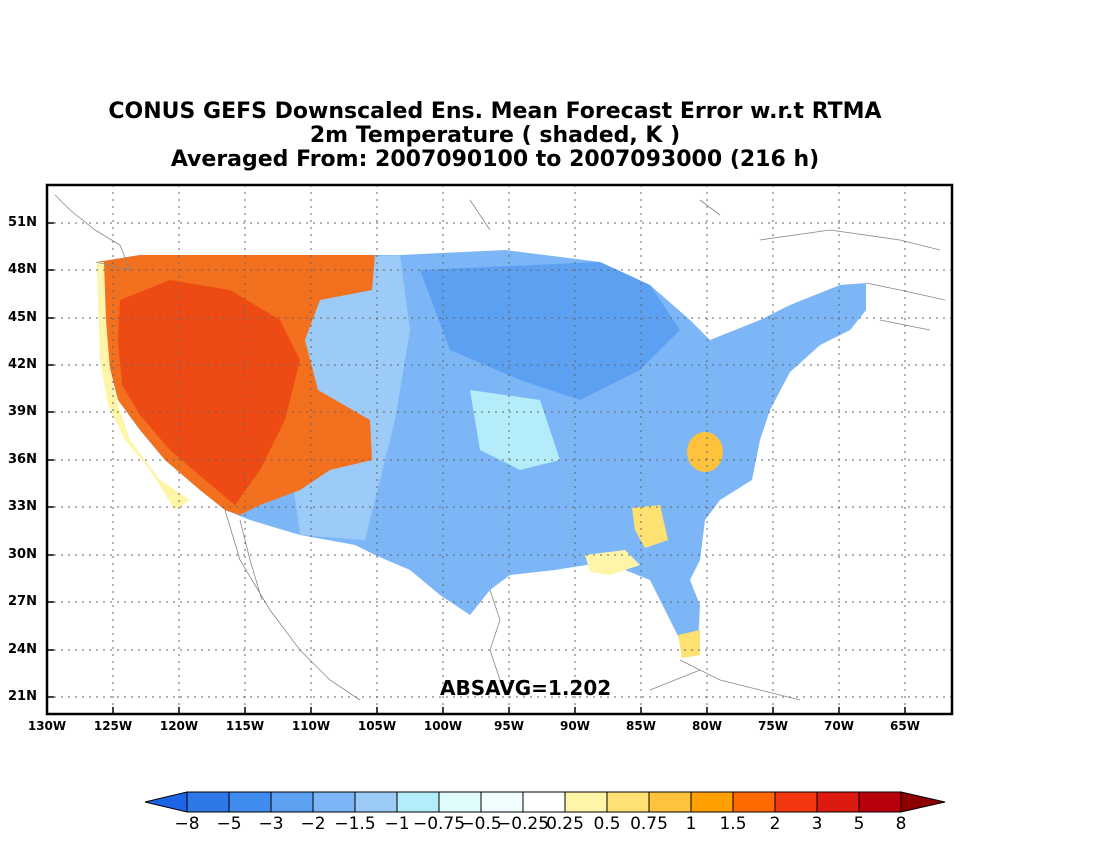 This screenshot has height=850, width=1100. Describe the element at coordinates (565, 824) in the screenshot. I see `colorbar-label: 0.25` at that location.